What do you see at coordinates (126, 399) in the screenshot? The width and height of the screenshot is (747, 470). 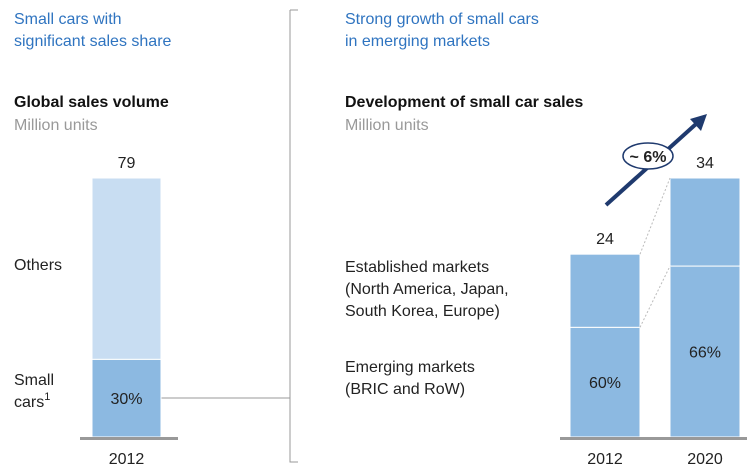 I see `value-label: 30%` at bounding box center [126, 399].